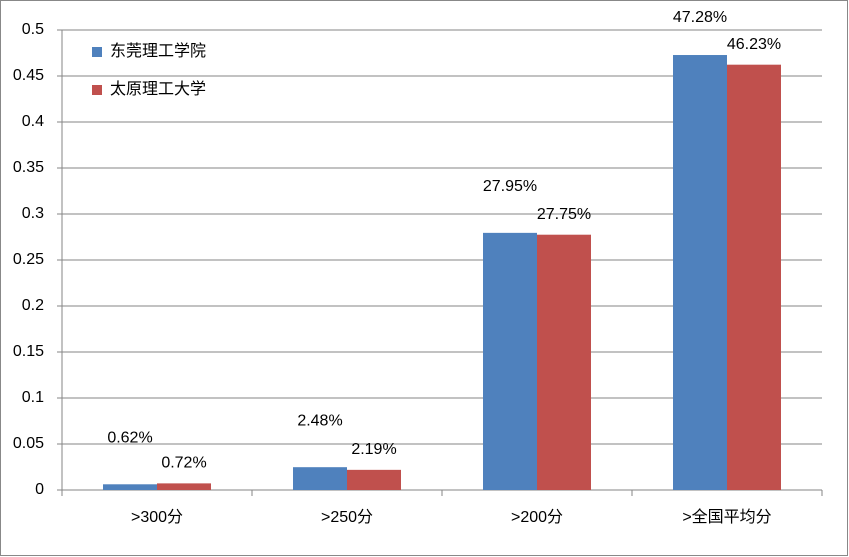  What do you see at coordinates (537, 517) in the screenshot?
I see `x-tick-label: >200分` at bounding box center [537, 517].